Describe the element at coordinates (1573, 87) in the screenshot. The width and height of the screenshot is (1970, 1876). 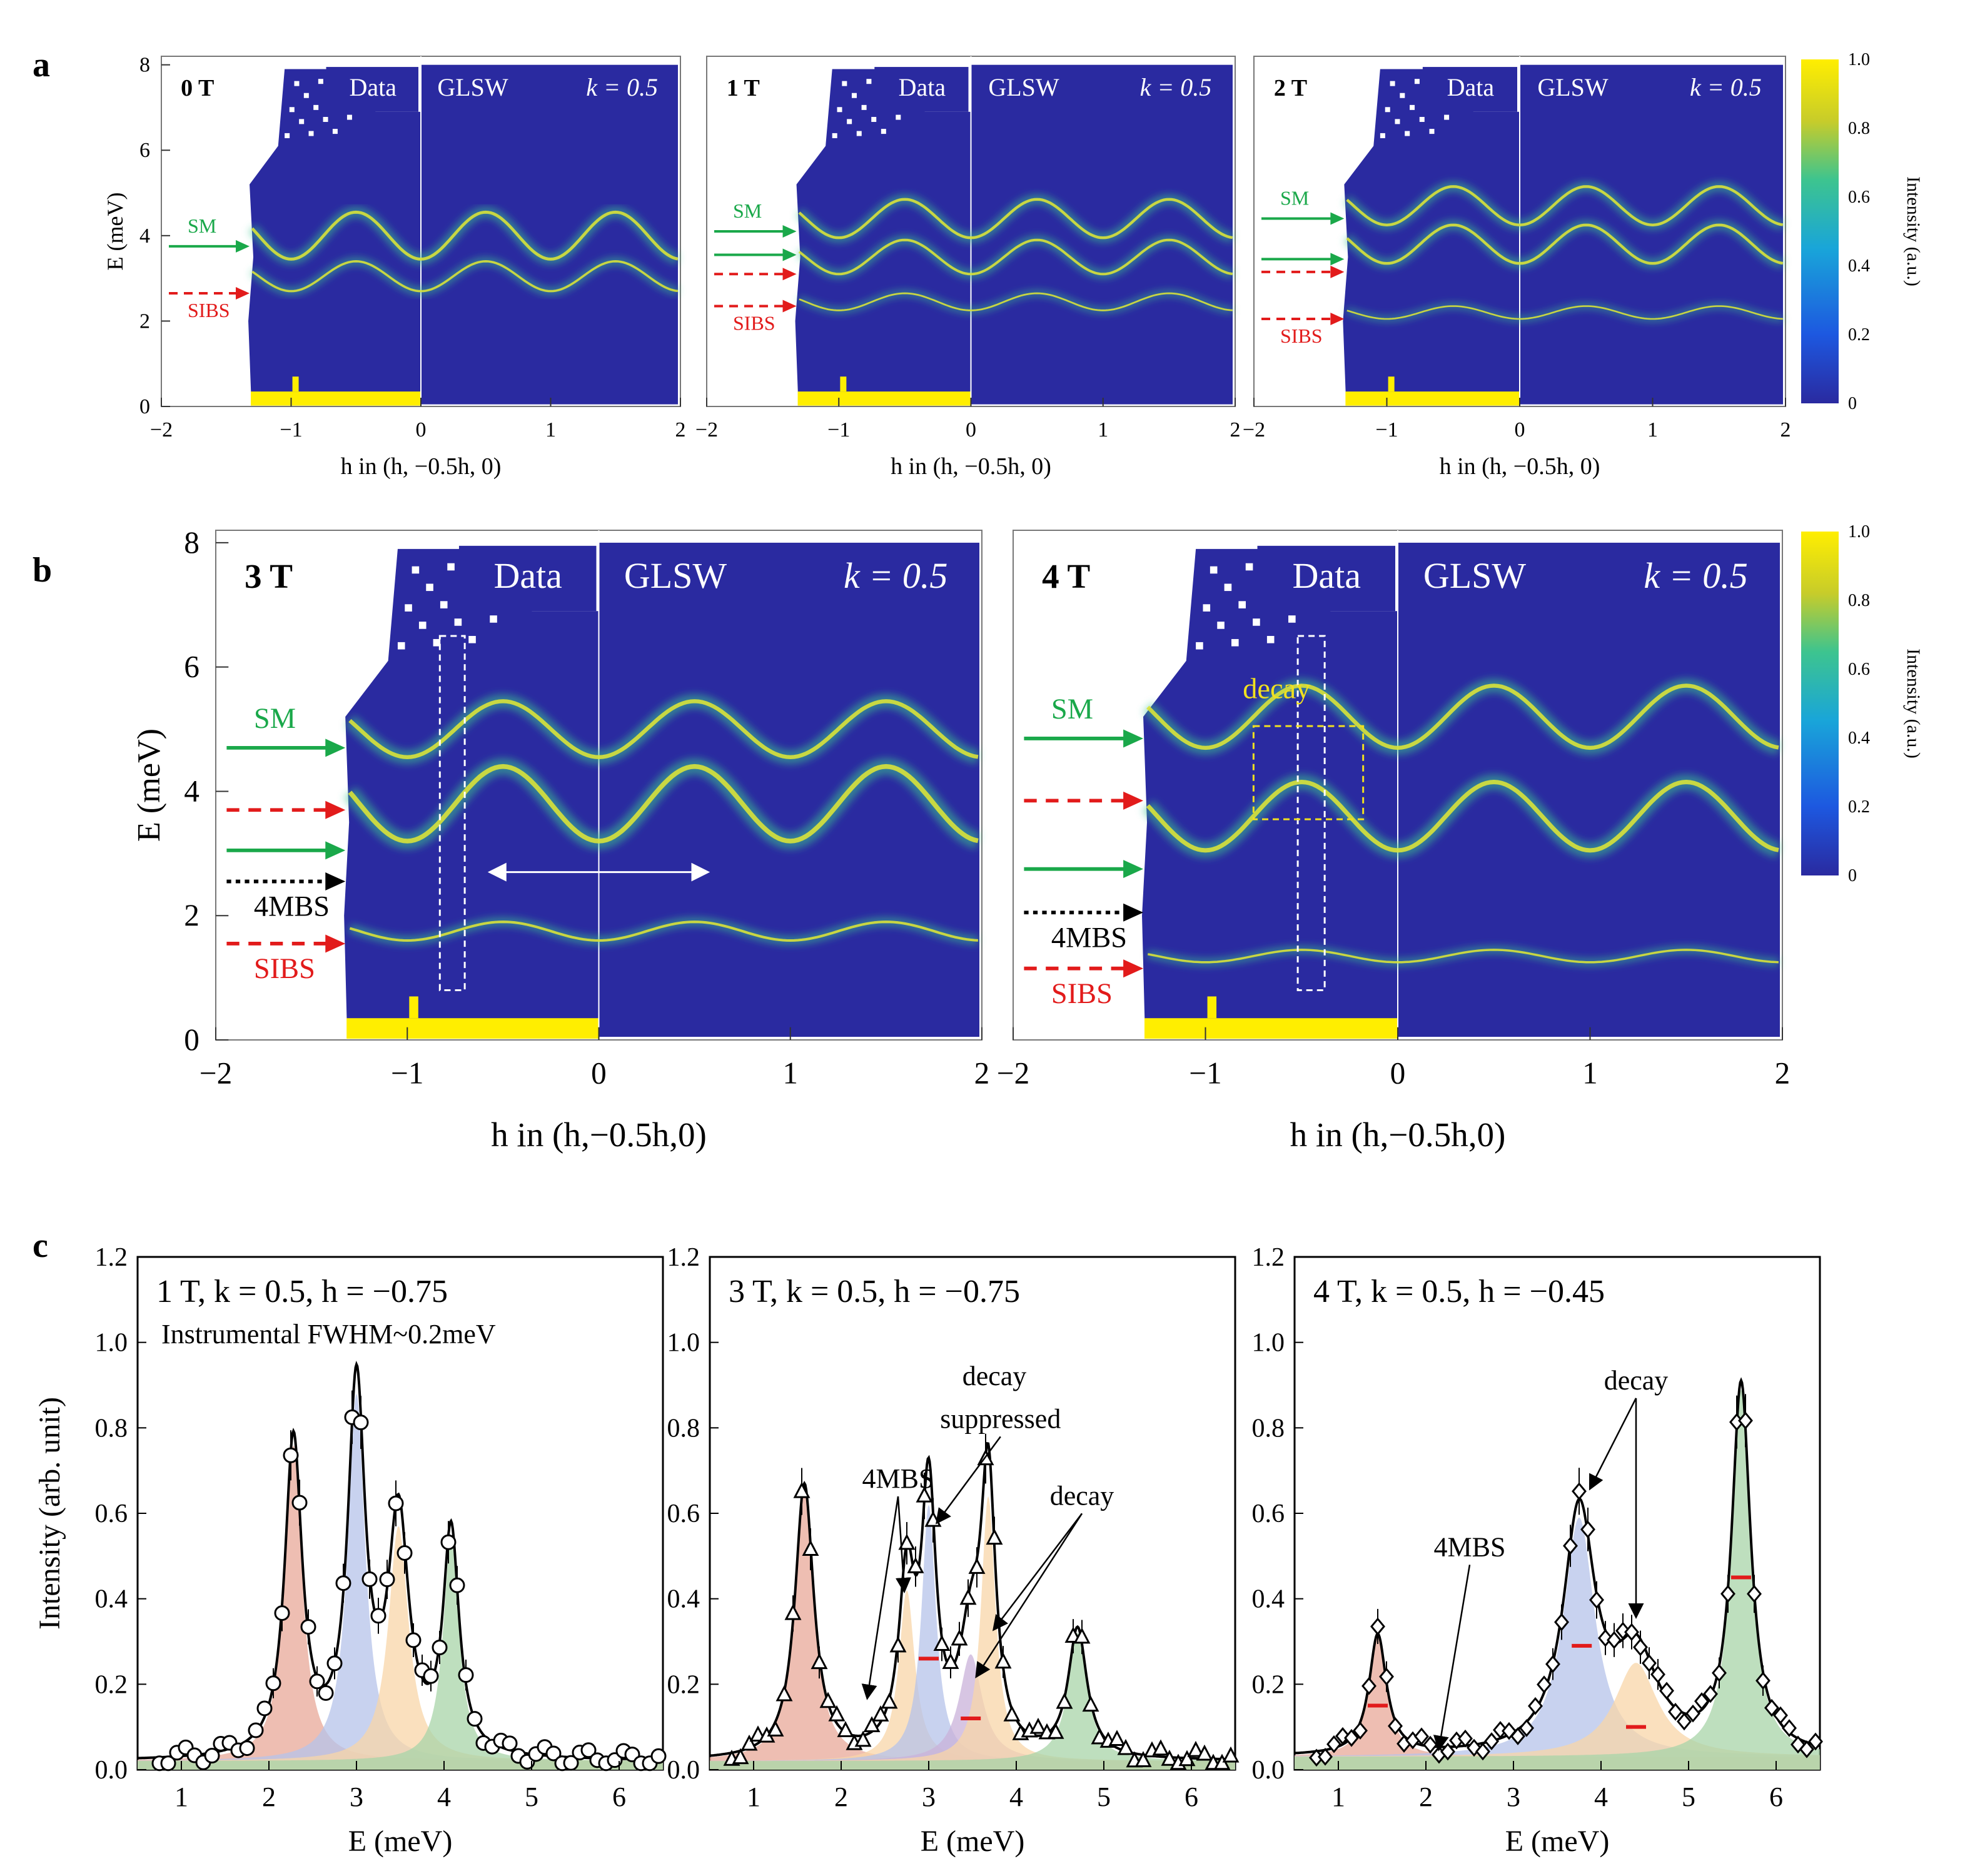
I see `model-label: GLSW` at that location.